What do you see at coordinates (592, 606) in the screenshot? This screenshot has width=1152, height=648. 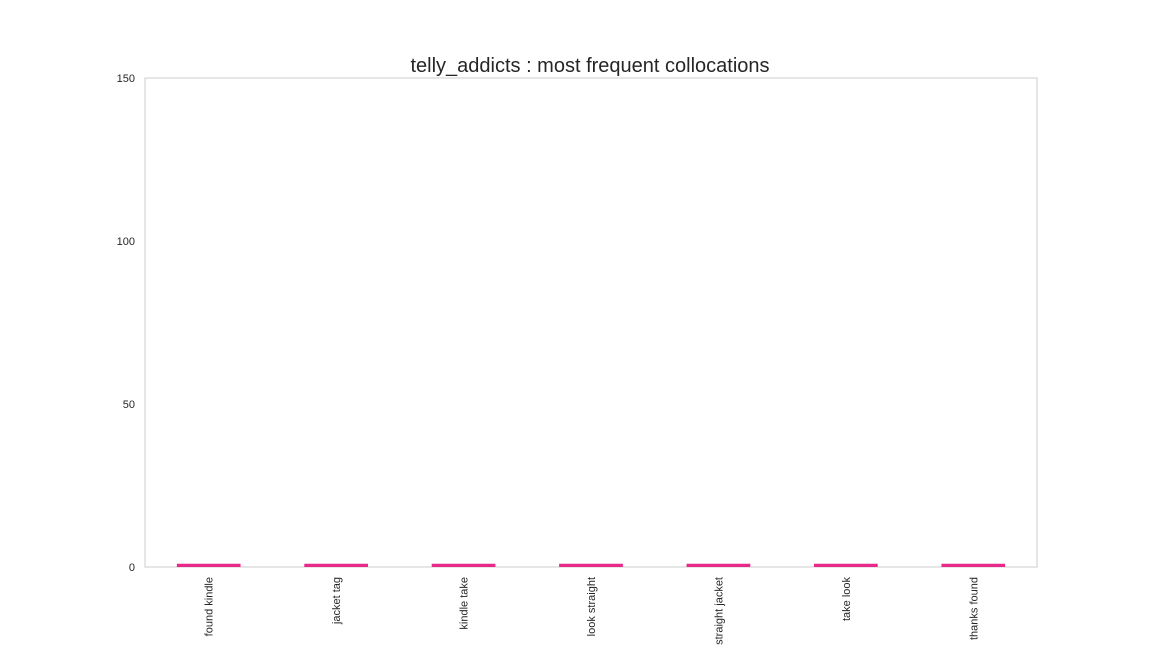 I see `x-tick-label: look straight` at bounding box center [592, 606].